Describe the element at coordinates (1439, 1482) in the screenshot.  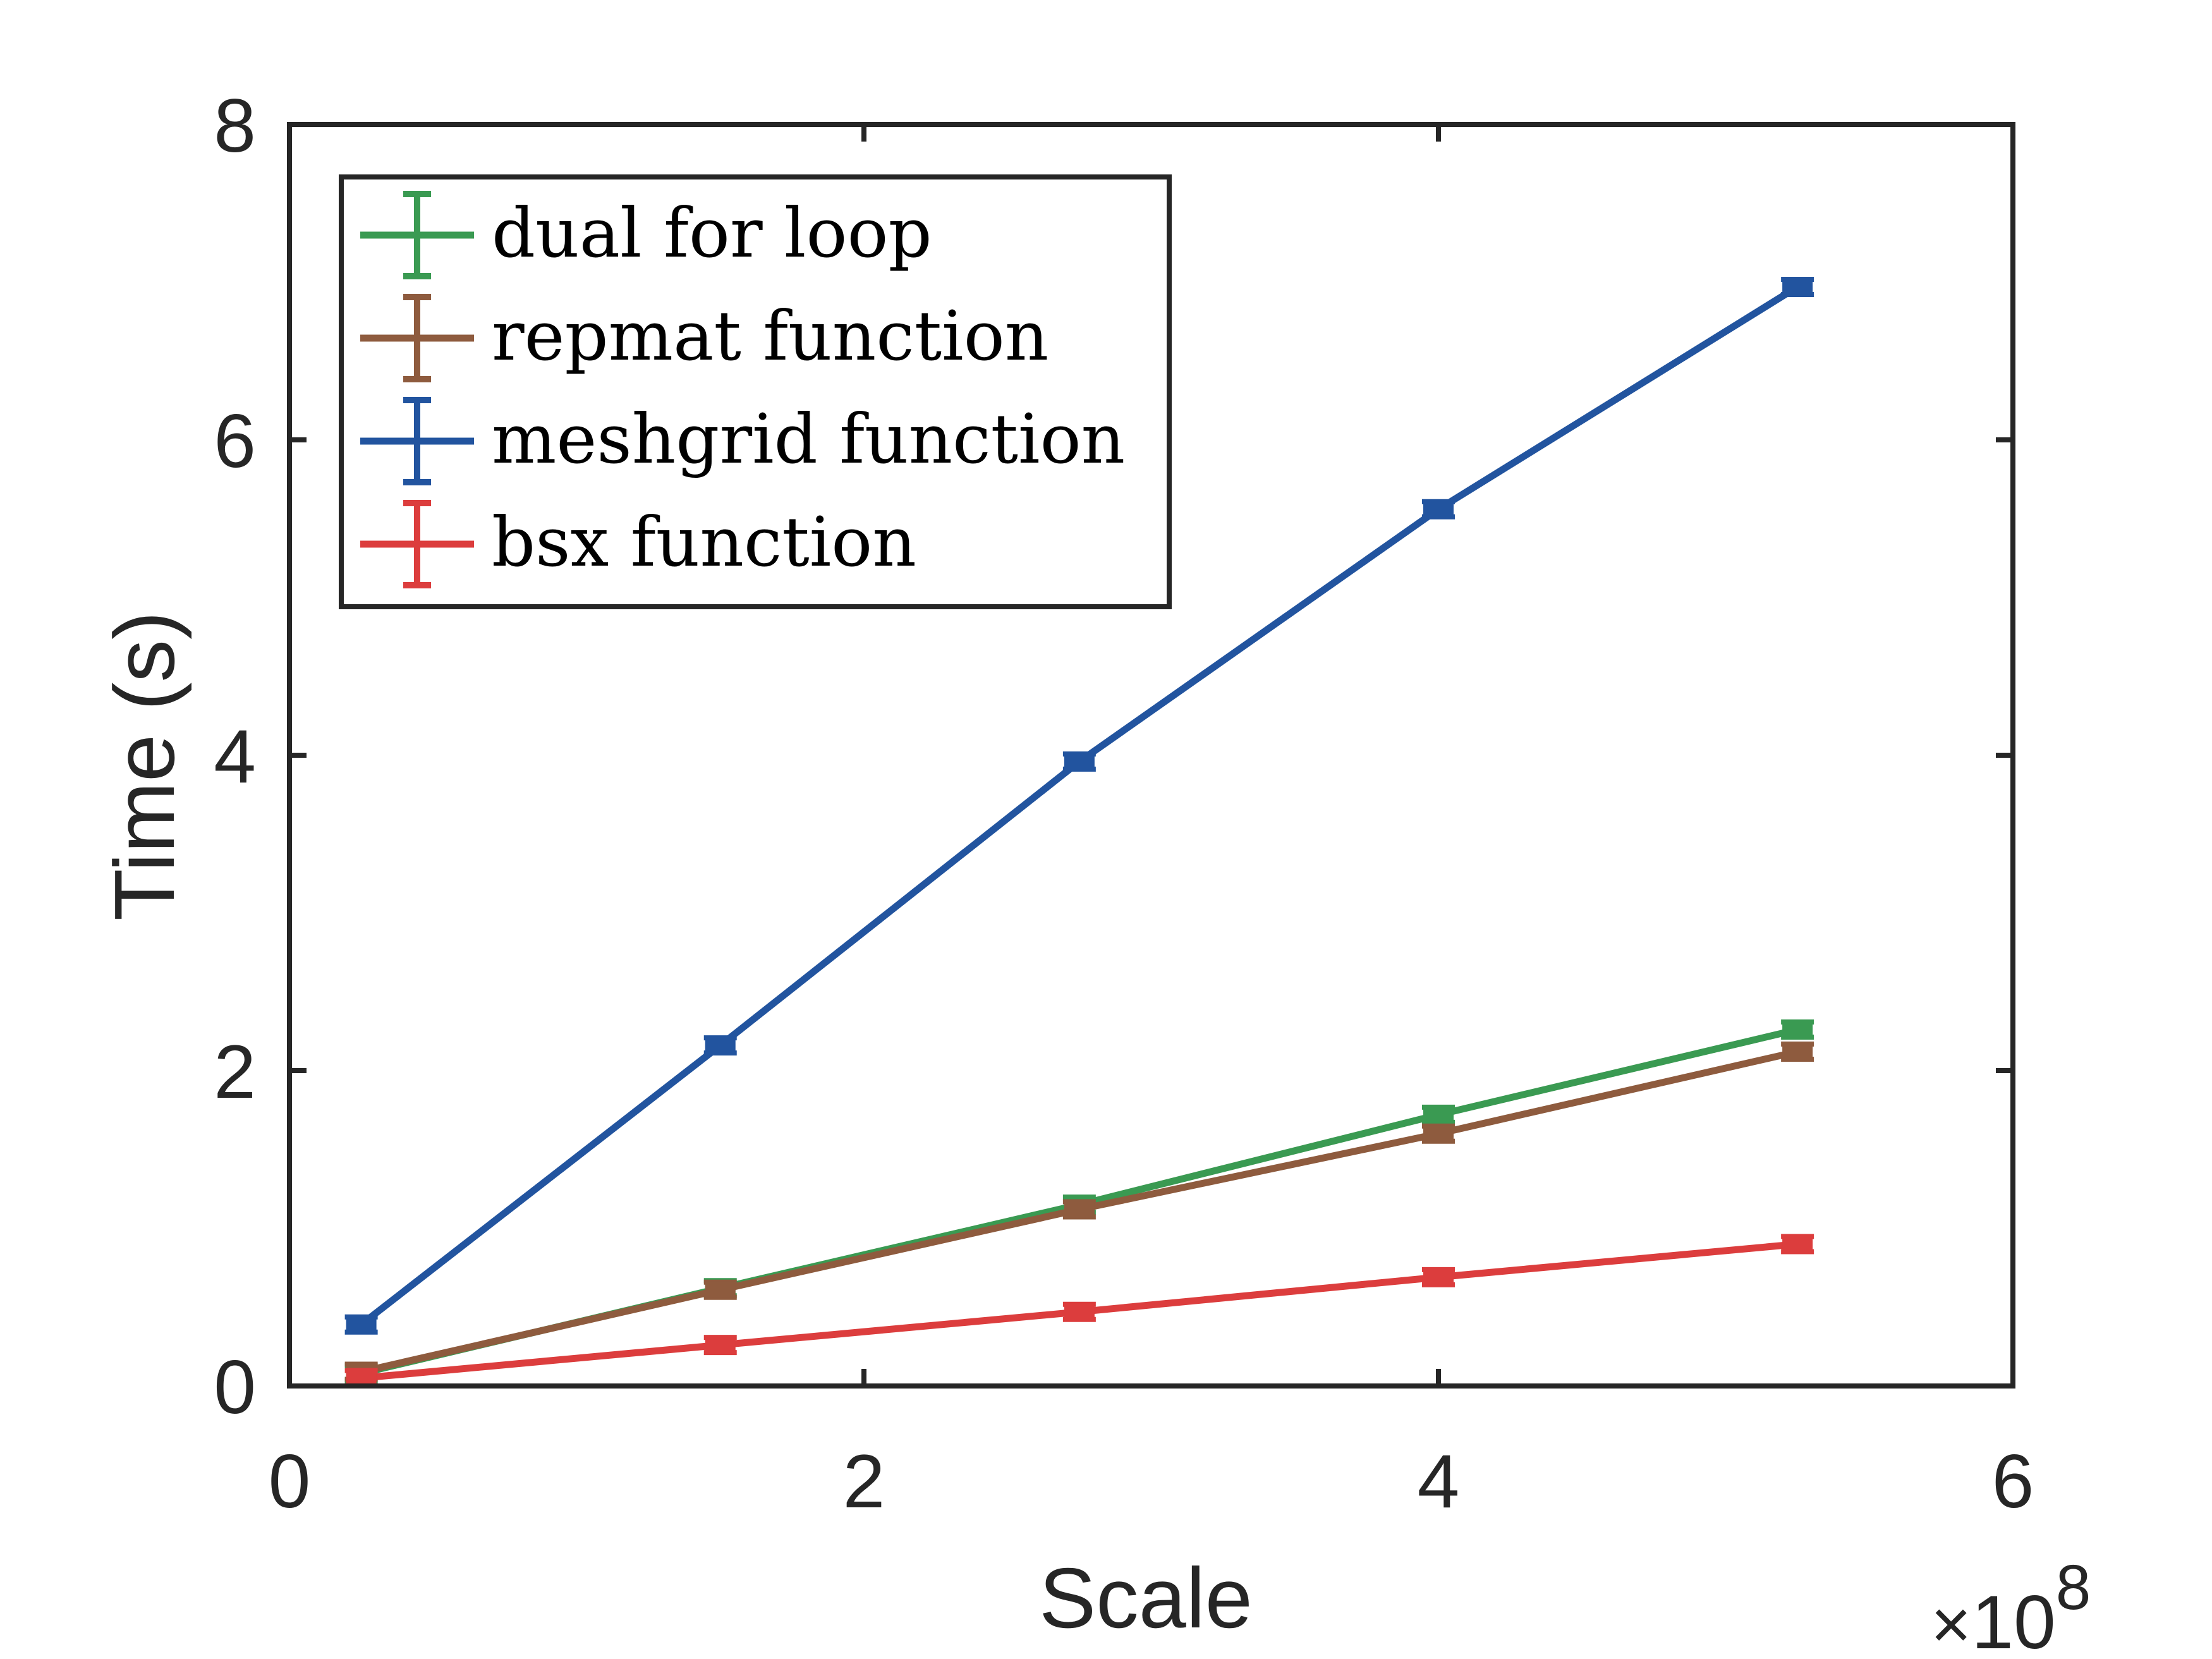
I see `x-tick-label: 4` at that location.